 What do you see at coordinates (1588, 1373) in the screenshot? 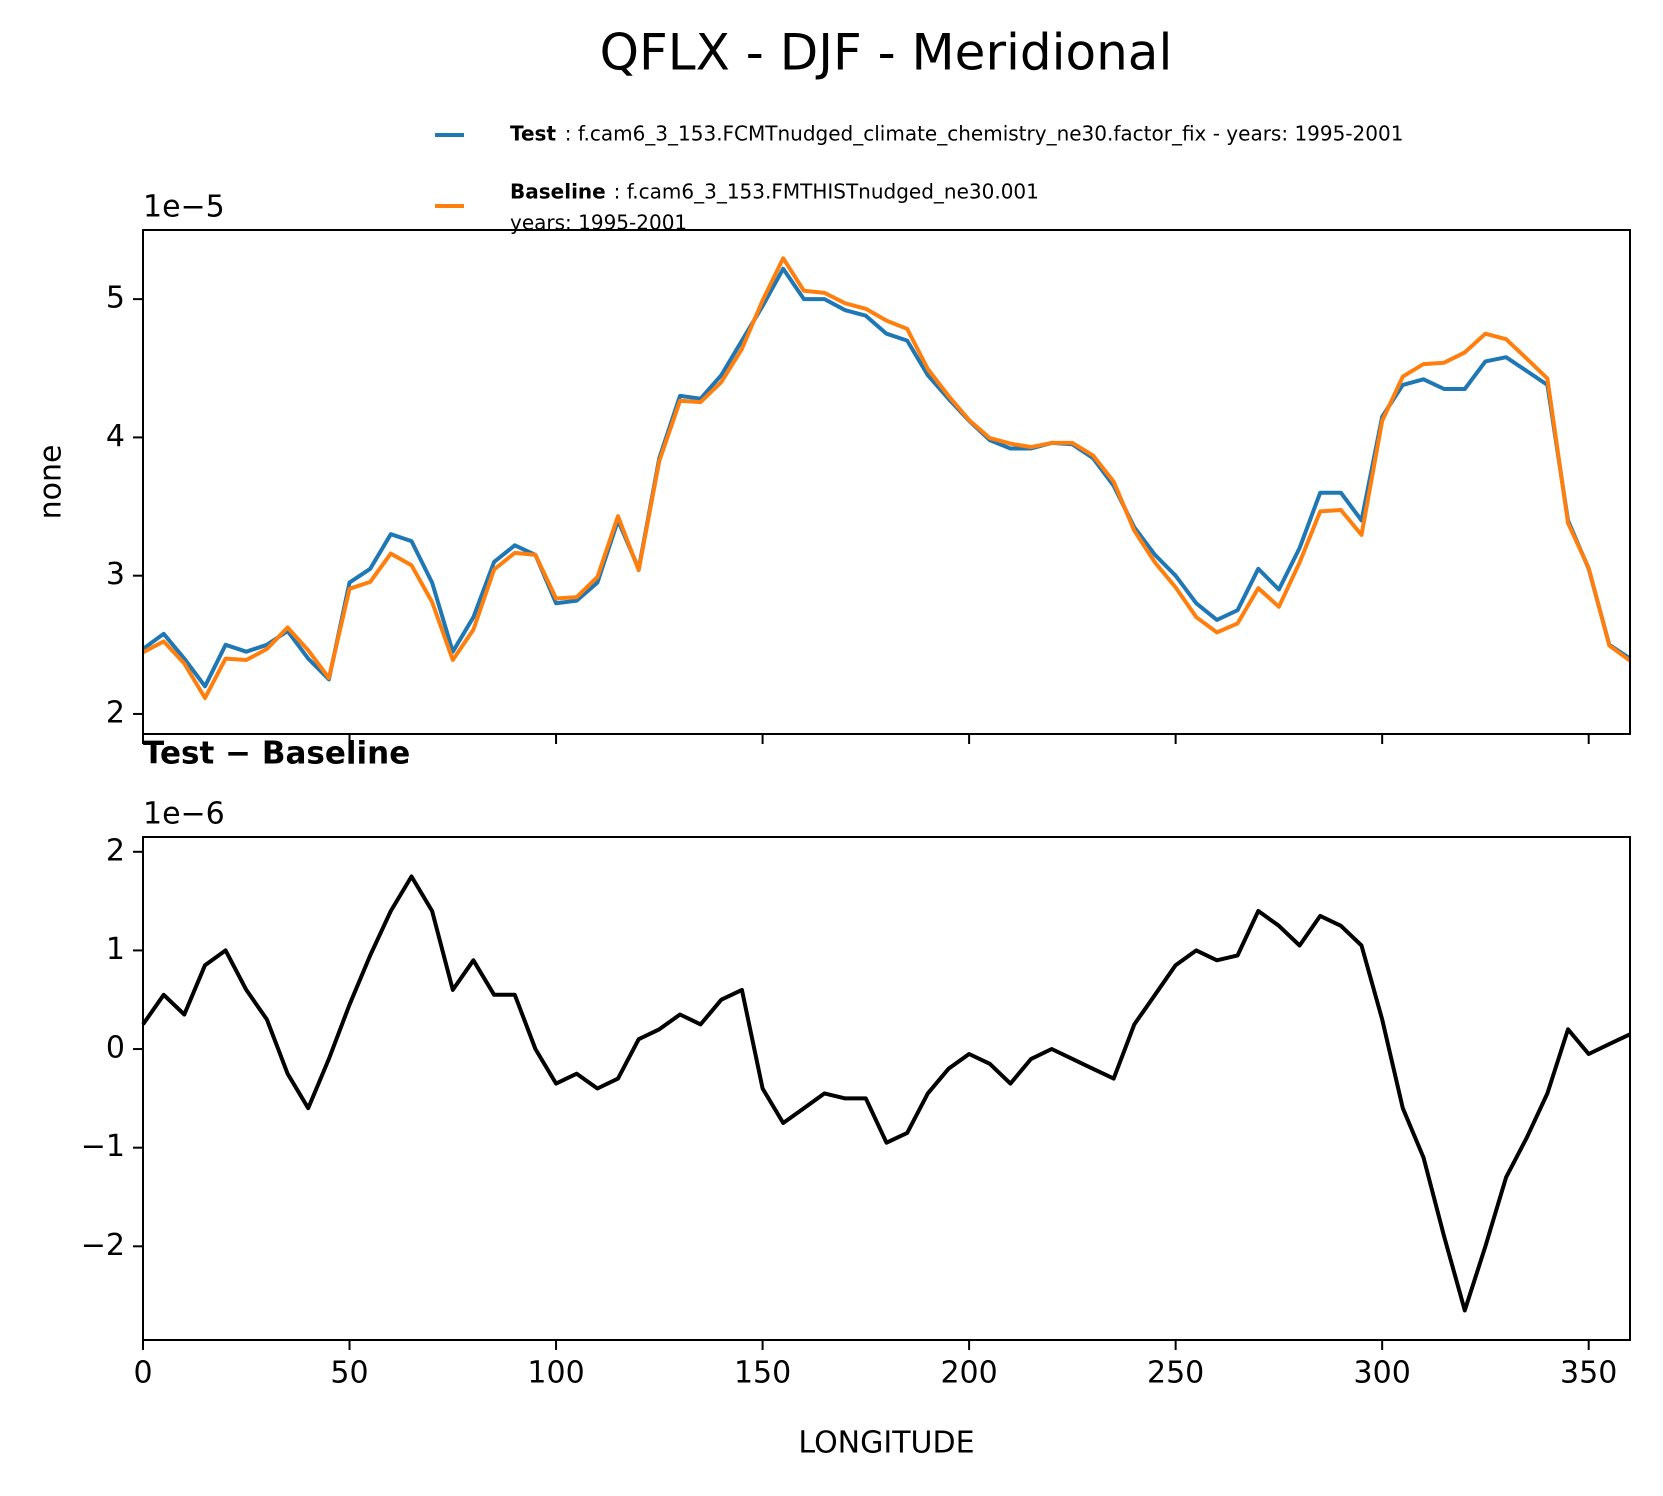
I see `x-tick-label: 350` at bounding box center [1588, 1373].